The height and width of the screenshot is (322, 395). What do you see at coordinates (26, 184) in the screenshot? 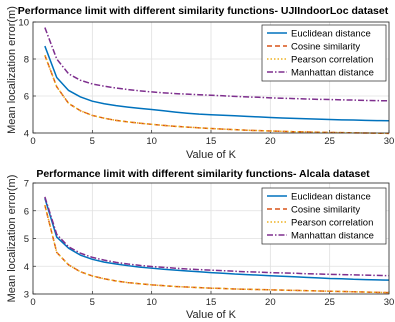
I see `y-tick-label: 7` at bounding box center [26, 184].